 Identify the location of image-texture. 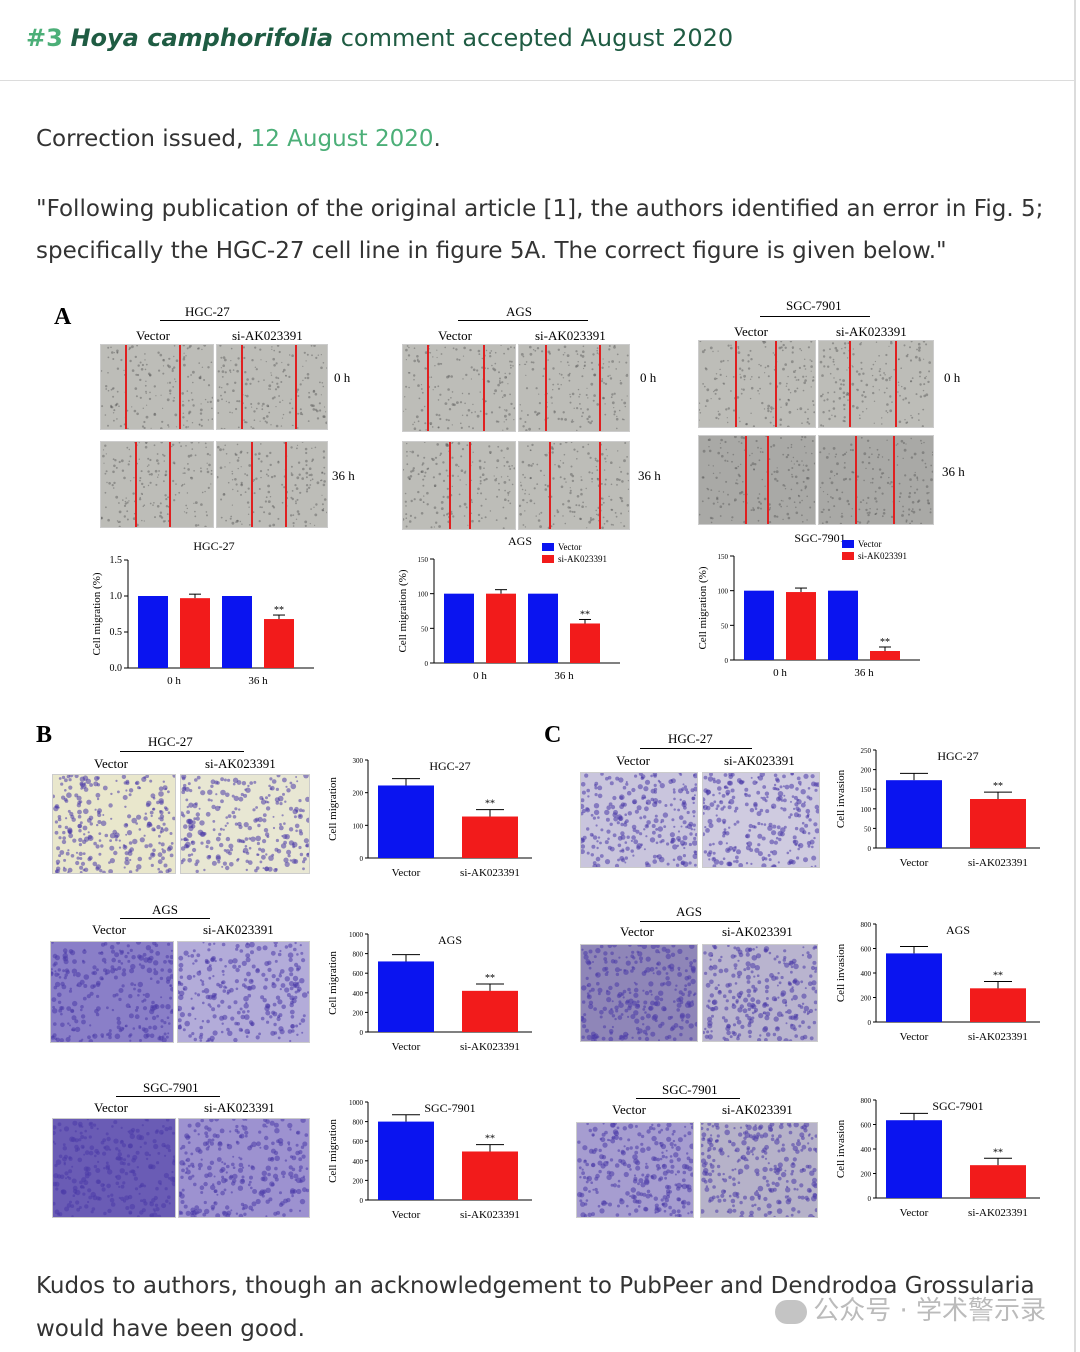
(114, 1168).